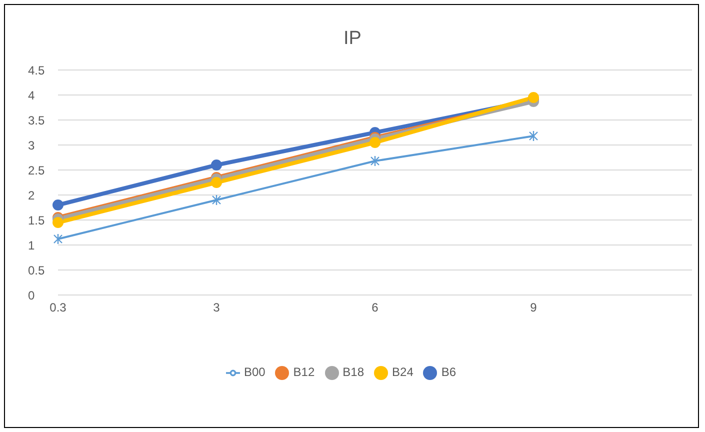 This screenshot has width=705, height=432. Describe the element at coordinates (353, 372) in the screenshot. I see `legend-label: B18` at that location.